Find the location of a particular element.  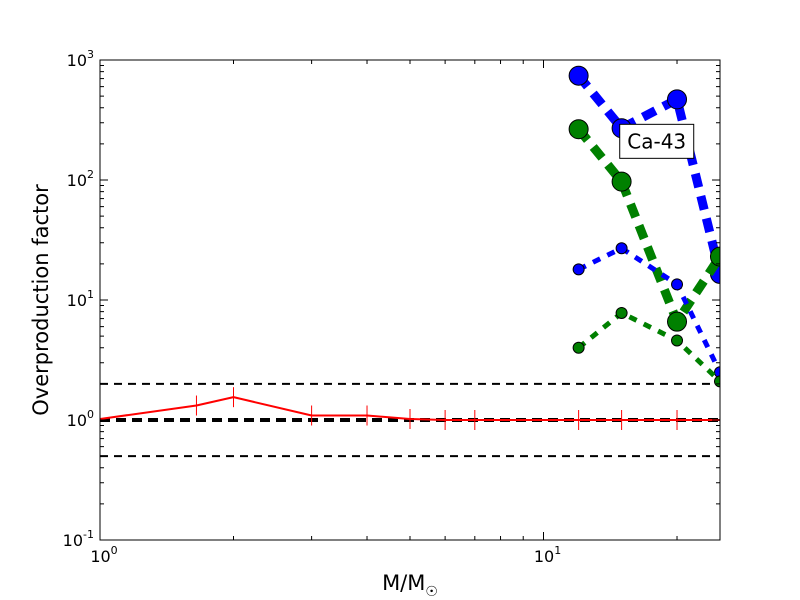

series-1-line is located at coordinates (647, 173).